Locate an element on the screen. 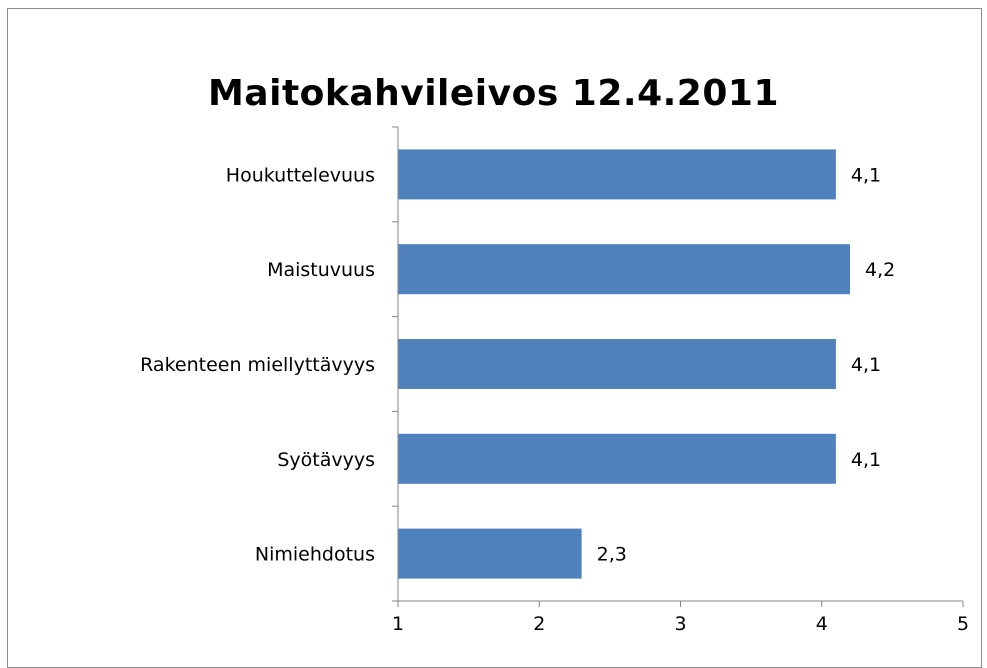 The height and width of the screenshot is (668, 987). category-label: Rakenteen miellyttävyys is located at coordinates (257, 365).